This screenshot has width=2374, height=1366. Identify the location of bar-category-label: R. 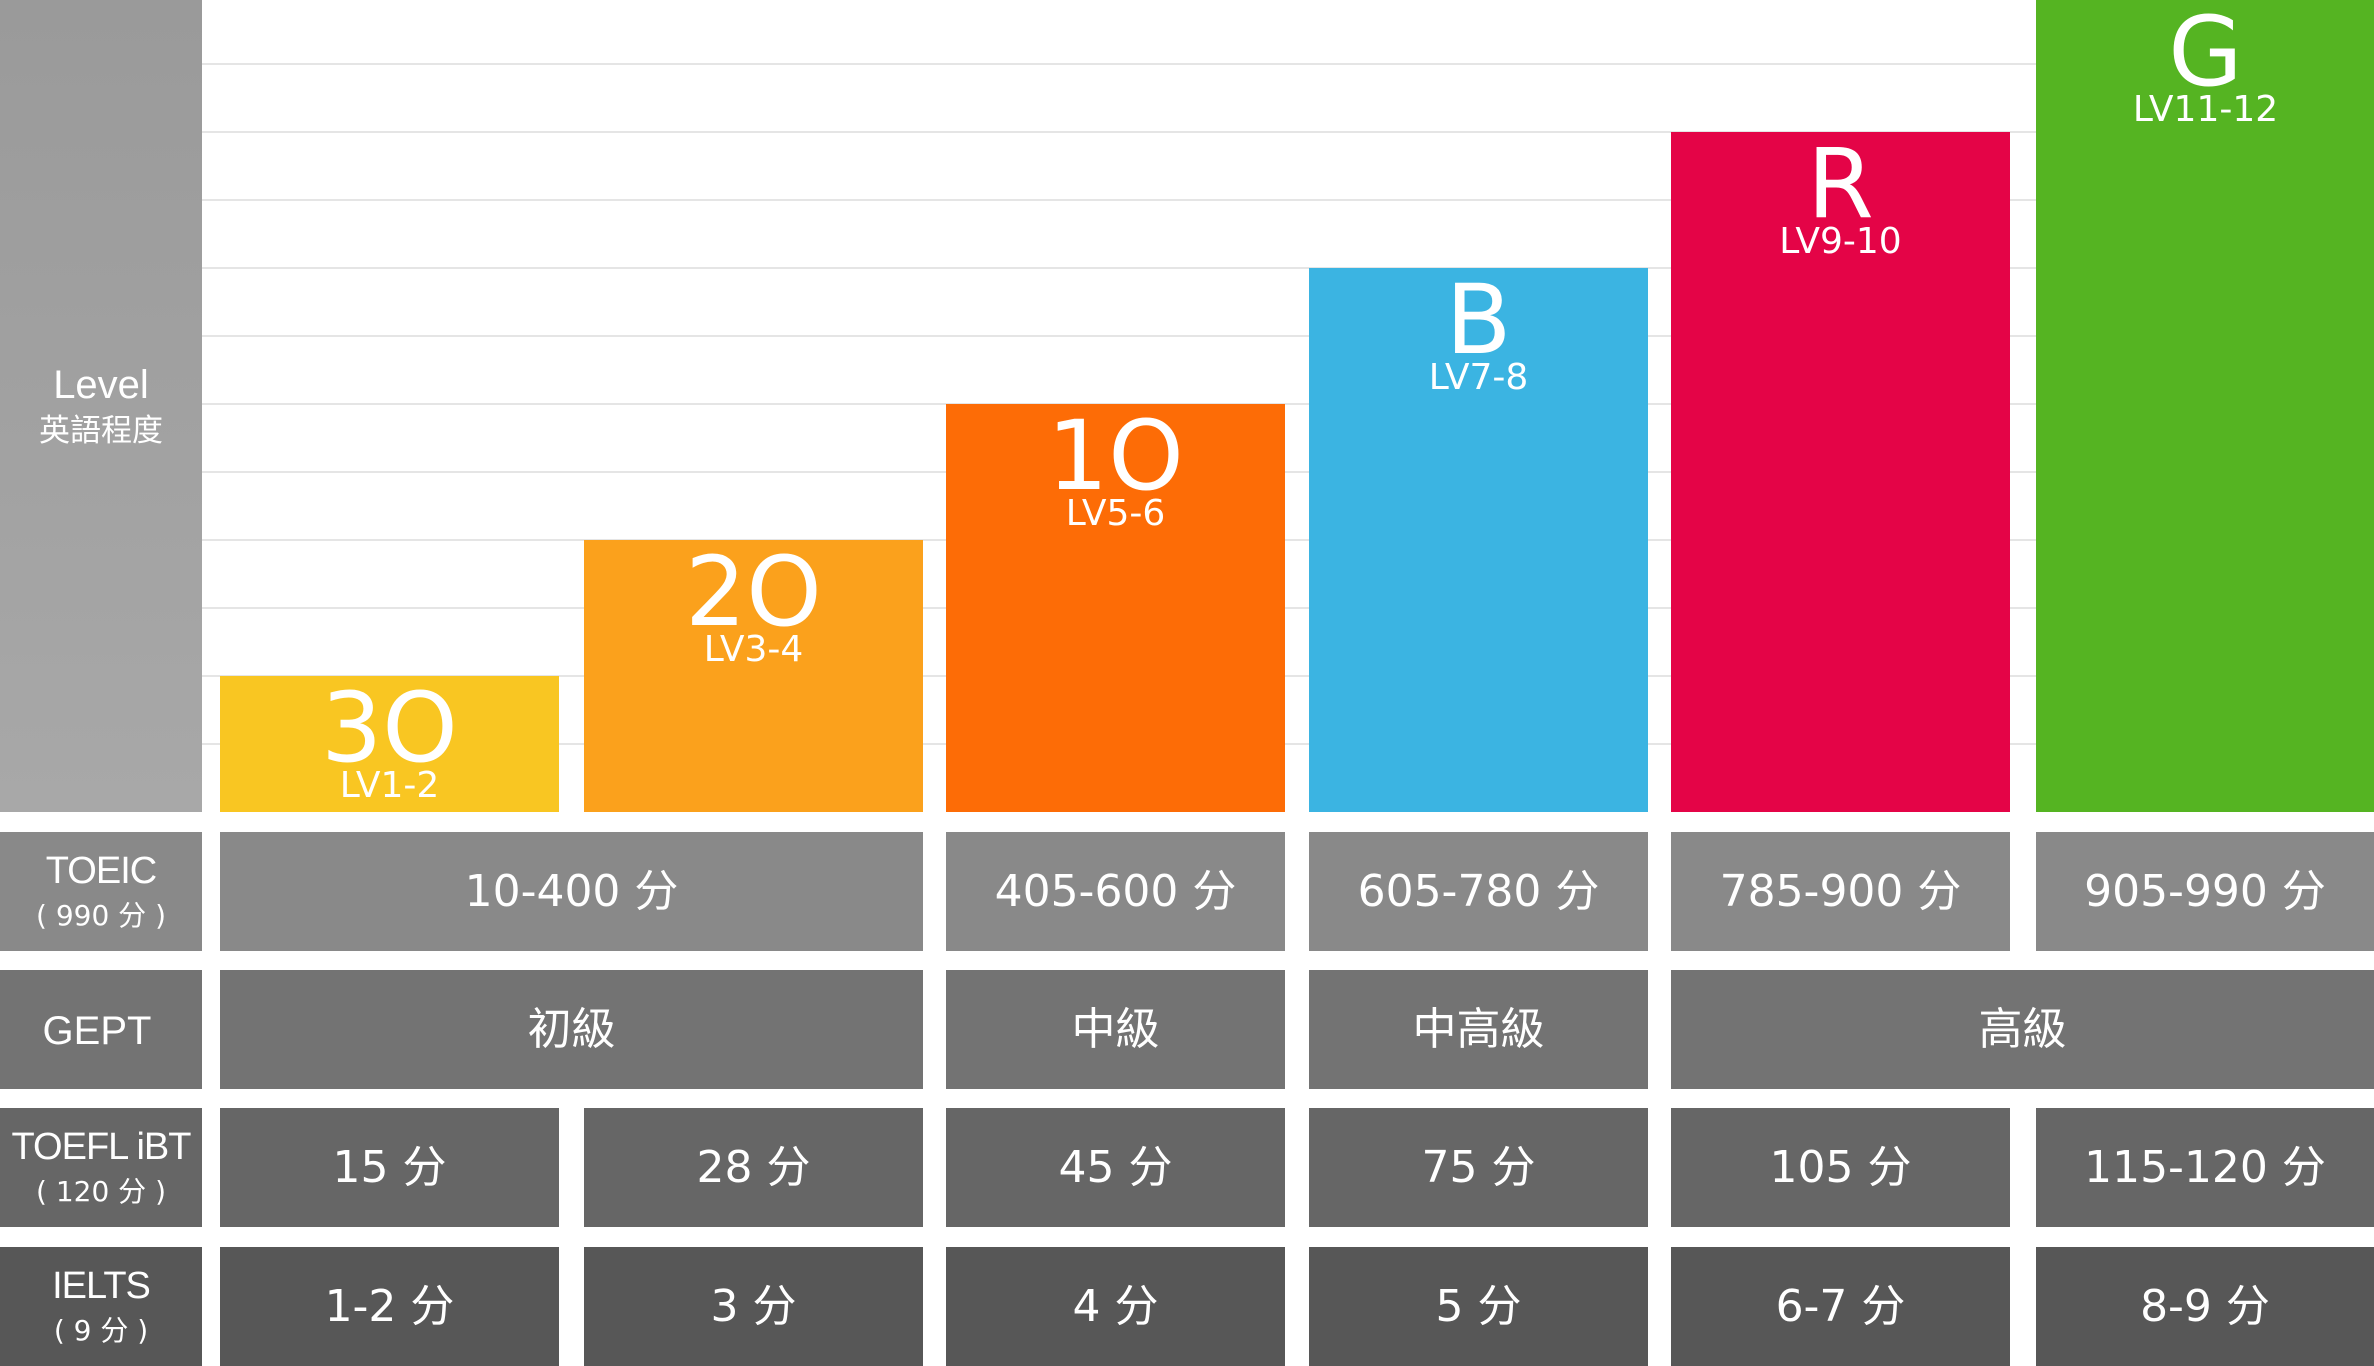
(1840, 184).